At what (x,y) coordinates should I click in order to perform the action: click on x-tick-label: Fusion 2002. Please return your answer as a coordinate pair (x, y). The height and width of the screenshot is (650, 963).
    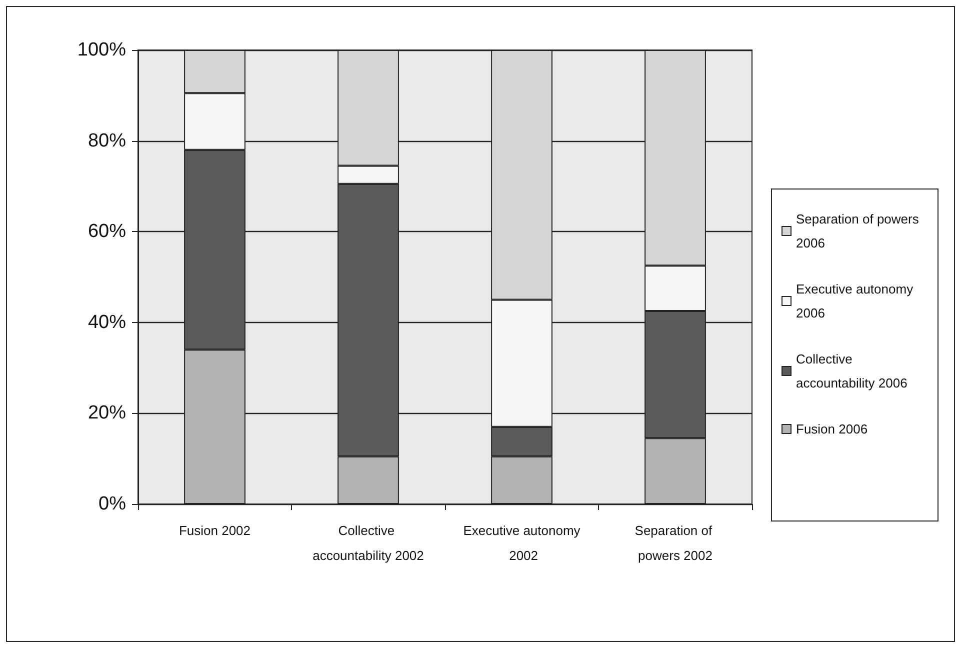
    Looking at the image, I should click on (214, 530).